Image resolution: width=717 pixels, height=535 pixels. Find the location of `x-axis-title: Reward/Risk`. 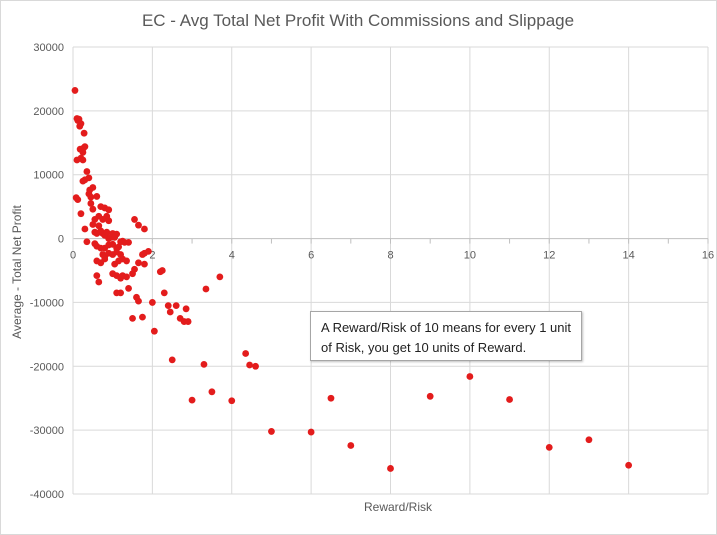

x-axis-title: Reward/Risk is located at coordinates (398, 507).